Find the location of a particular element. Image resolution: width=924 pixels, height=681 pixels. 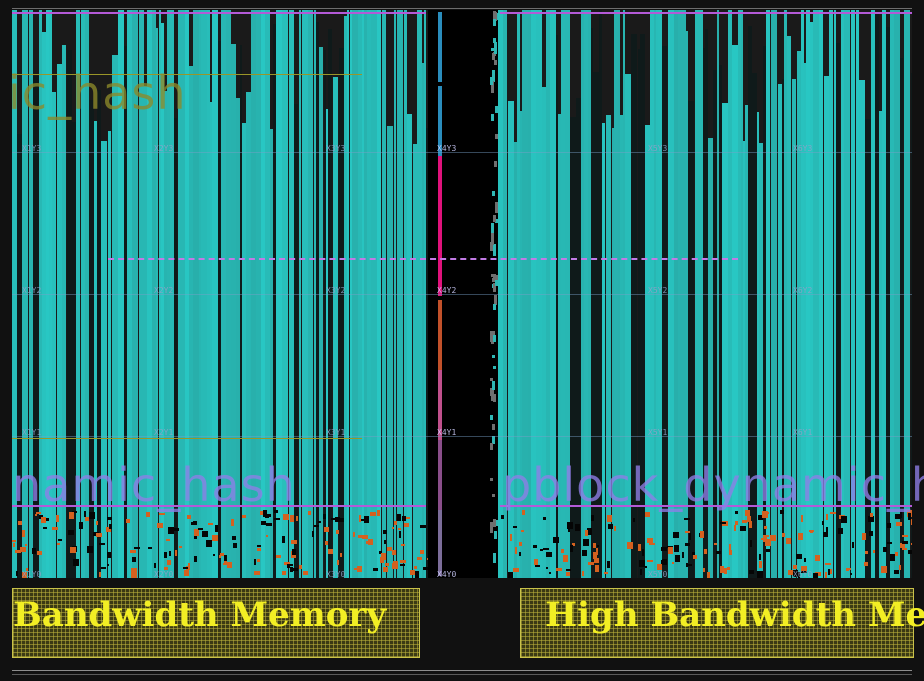

pblock-olive-outline-top is located at coordinates (187, 74).